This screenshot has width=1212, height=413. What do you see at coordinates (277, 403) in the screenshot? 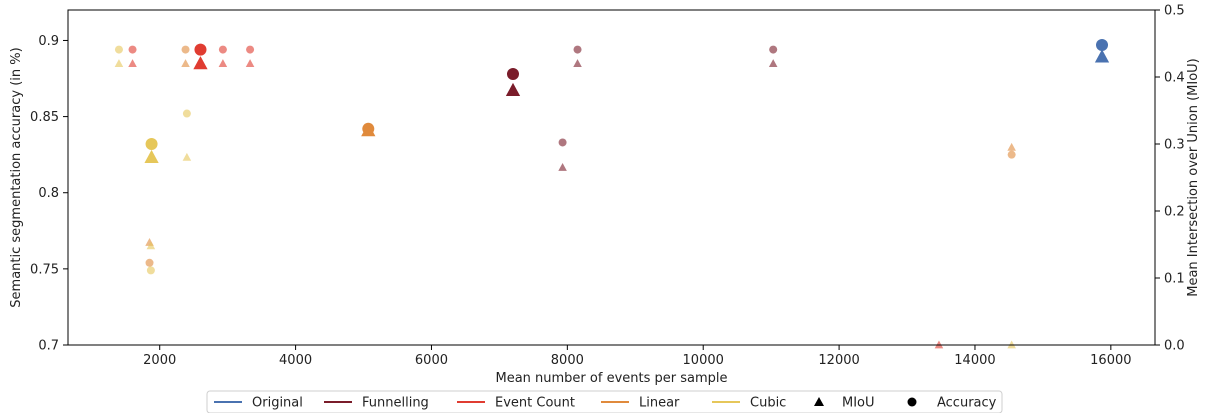
I see `legend-label: Original` at bounding box center [277, 403].